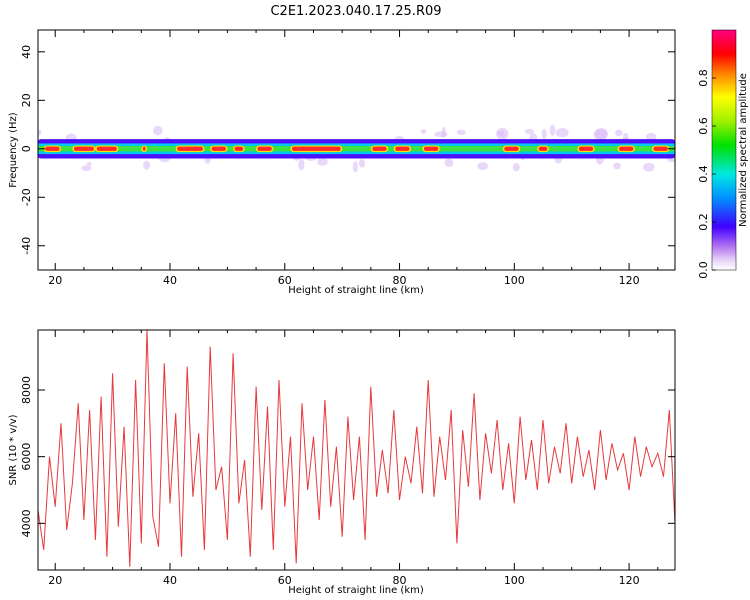 The width and height of the screenshot is (750, 600). Describe the element at coordinates (703, 78) in the screenshot. I see `colorbar-tick-label: 0.8` at that location.